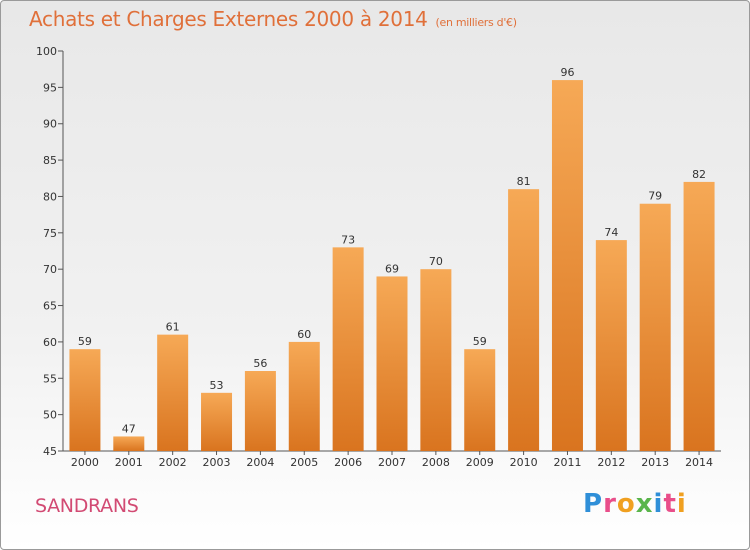 This screenshot has height=550, width=750. I want to click on bar-value-label: 82, so click(699, 174).